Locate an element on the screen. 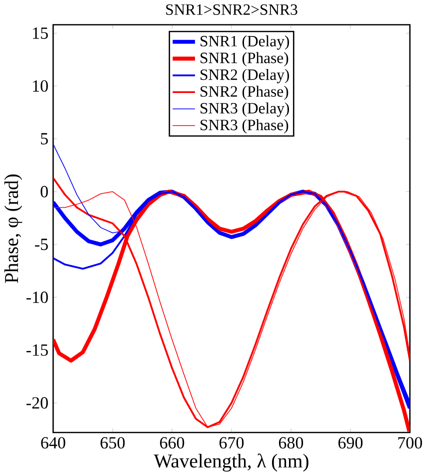 The height and width of the screenshot is (476, 427). legend-label: SNR1 (Phase) is located at coordinates (244, 59).